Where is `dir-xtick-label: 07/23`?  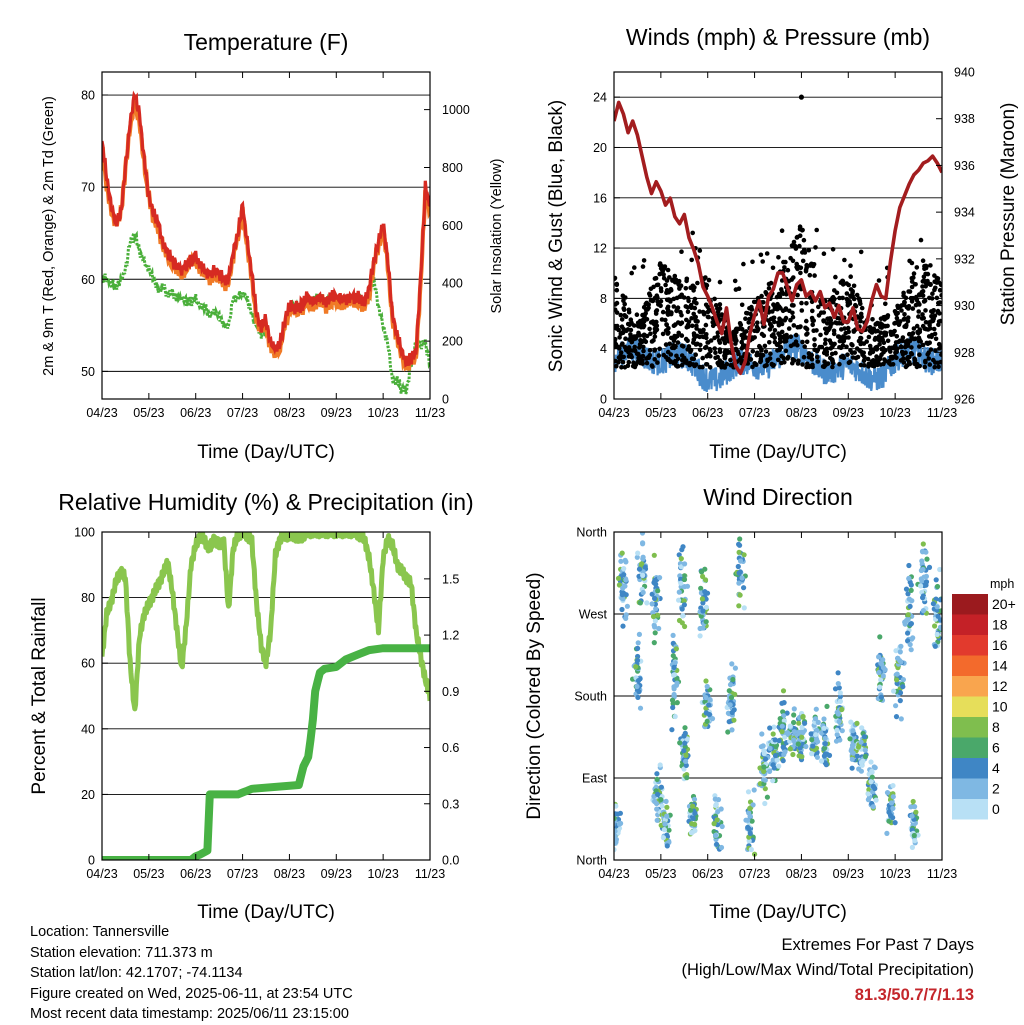 dir-xtick-label: 07/23 is located at coordinates (754, 874).